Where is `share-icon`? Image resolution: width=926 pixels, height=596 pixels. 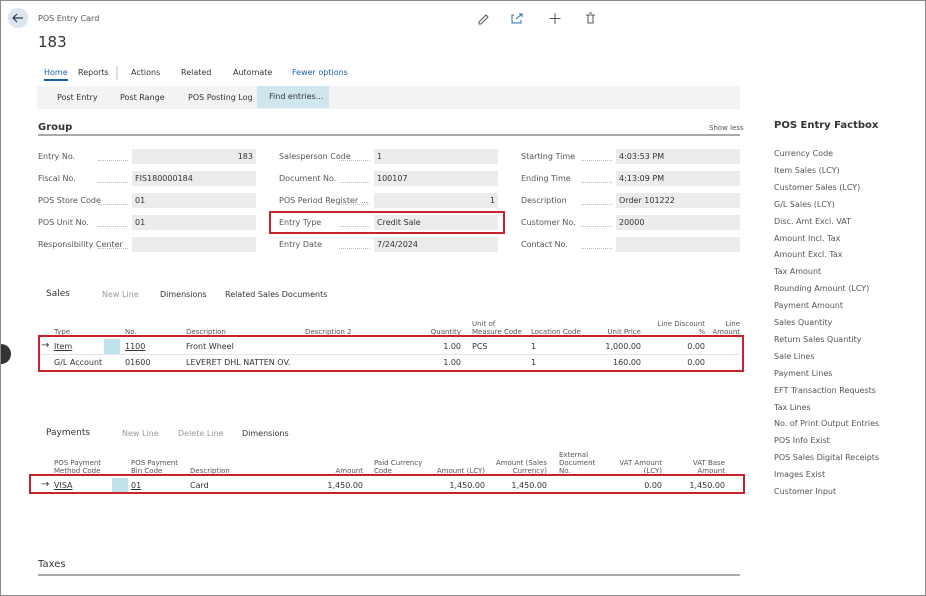
share-icon is located at coordinates (517, 18).